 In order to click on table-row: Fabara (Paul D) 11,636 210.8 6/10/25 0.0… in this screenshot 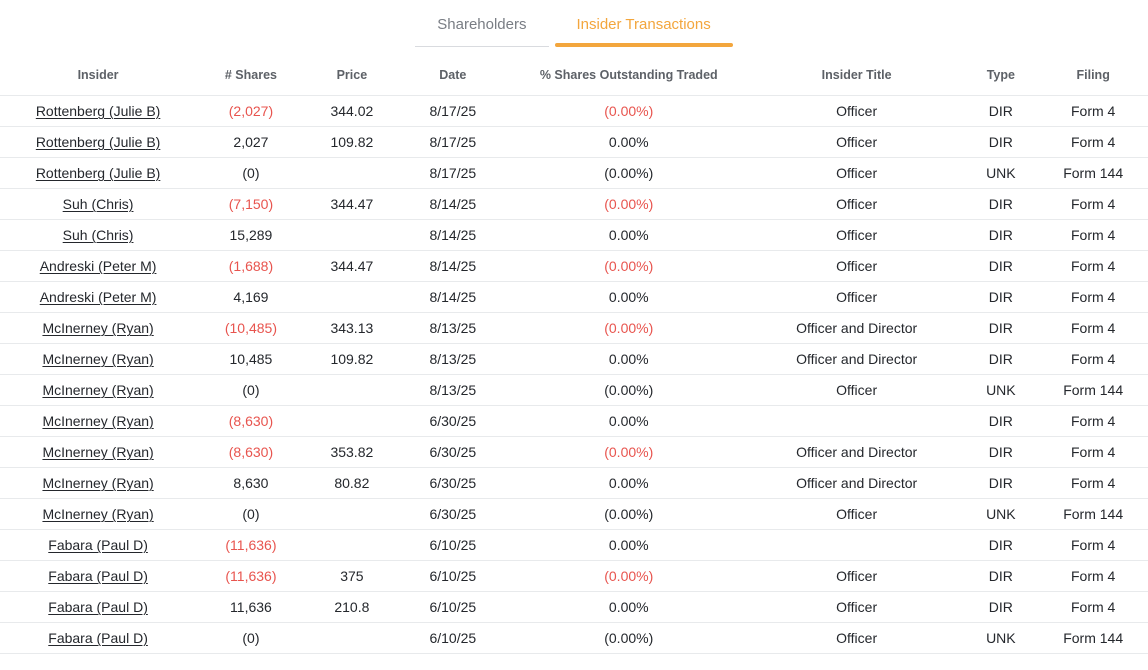, I will do `click(574, 607)`.